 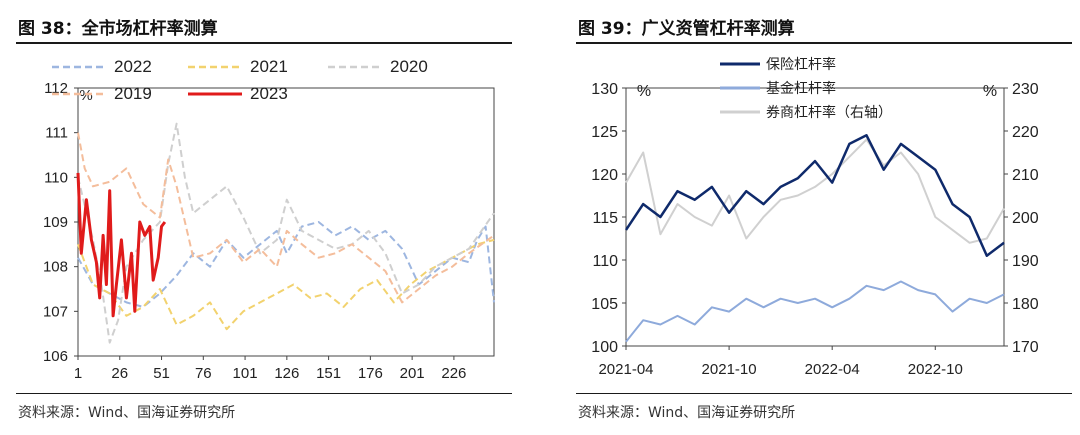 I want to click on figure-title: 图 39：广义资管杠杆率测算, so click(x=686, y=29).